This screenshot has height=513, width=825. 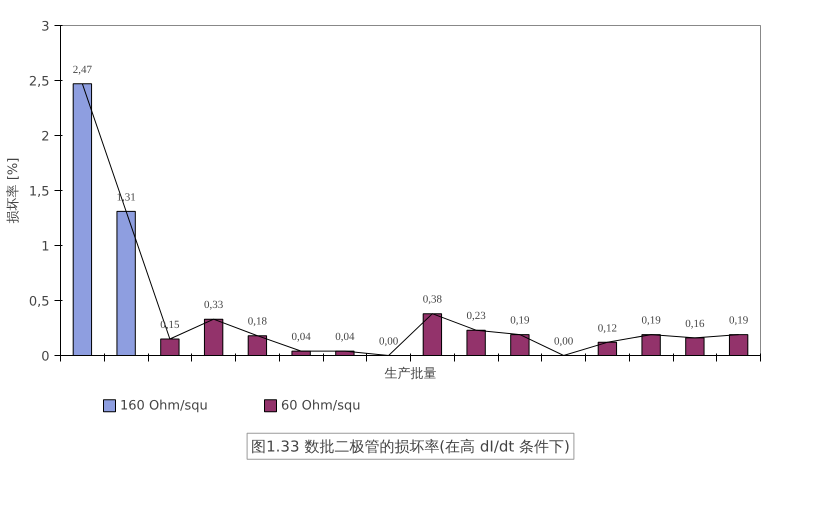 What do you see at coordinates (39, 302) in the screenshot?
I see `y-tick-label: 0,5` at bounding box center [39, 302].